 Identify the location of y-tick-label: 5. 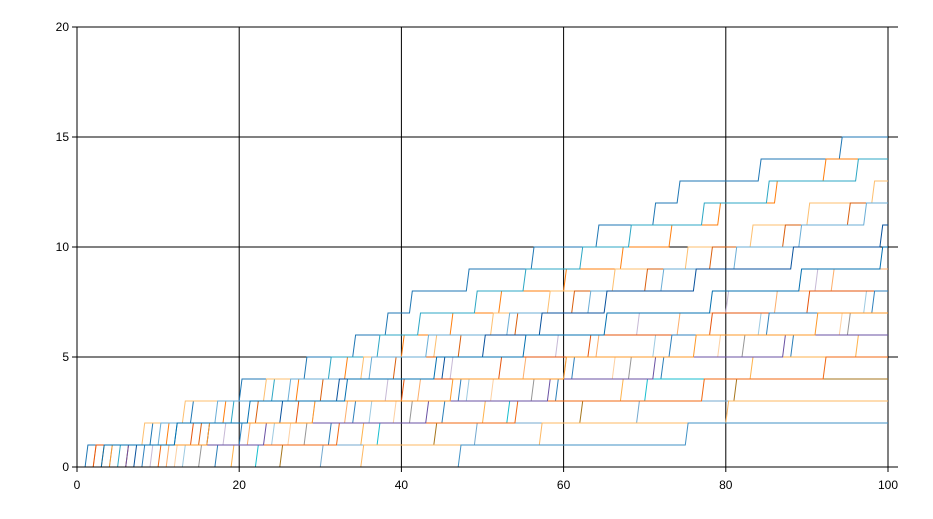
(65, 357).